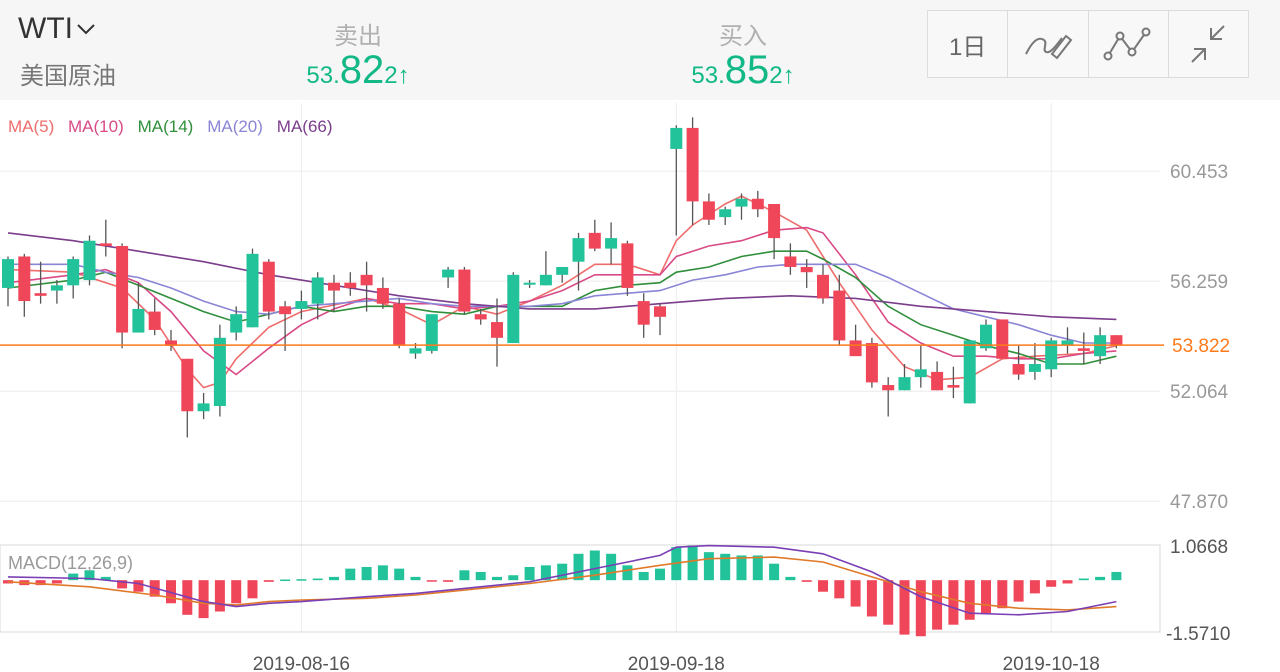  Describe the element at coordinates (362, 70) in the screenshot. I see `sell-price-main: 82` at that location.